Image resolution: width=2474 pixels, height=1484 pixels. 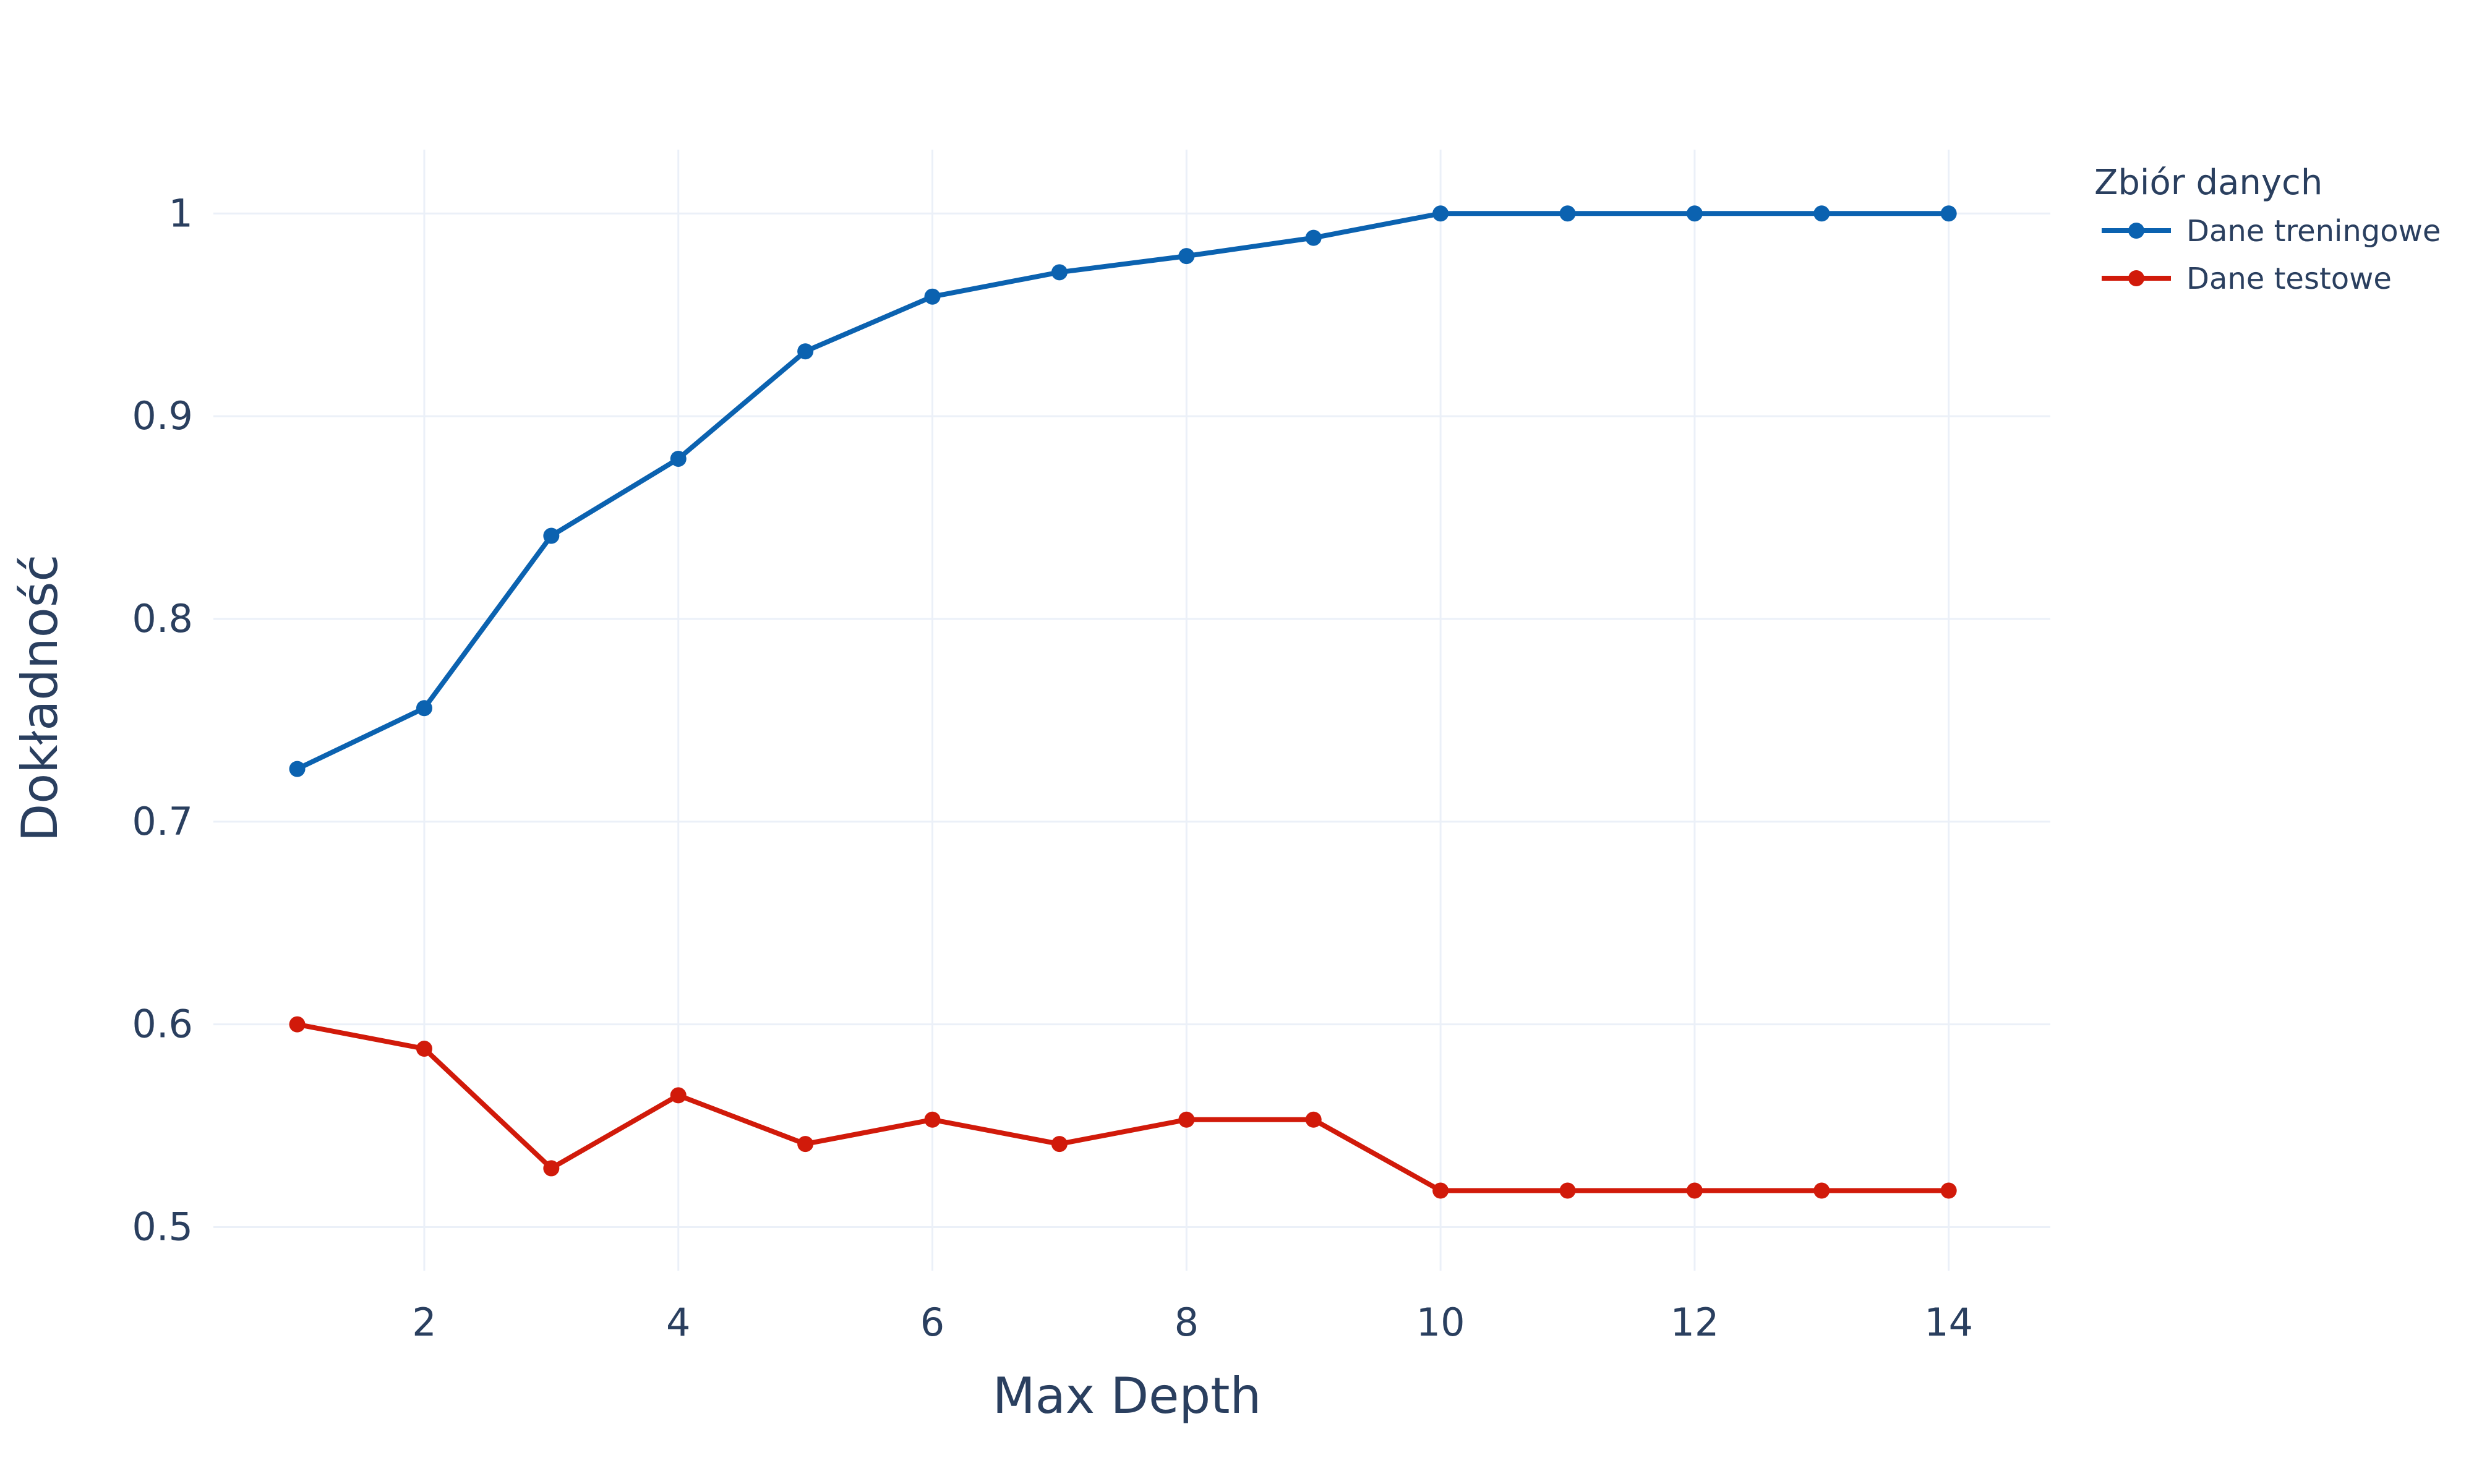 What do you see at coordinates (1948, 1322) in the screenshot?
I see `x-tick-label: 14` at bounding box center [1948, 1322].